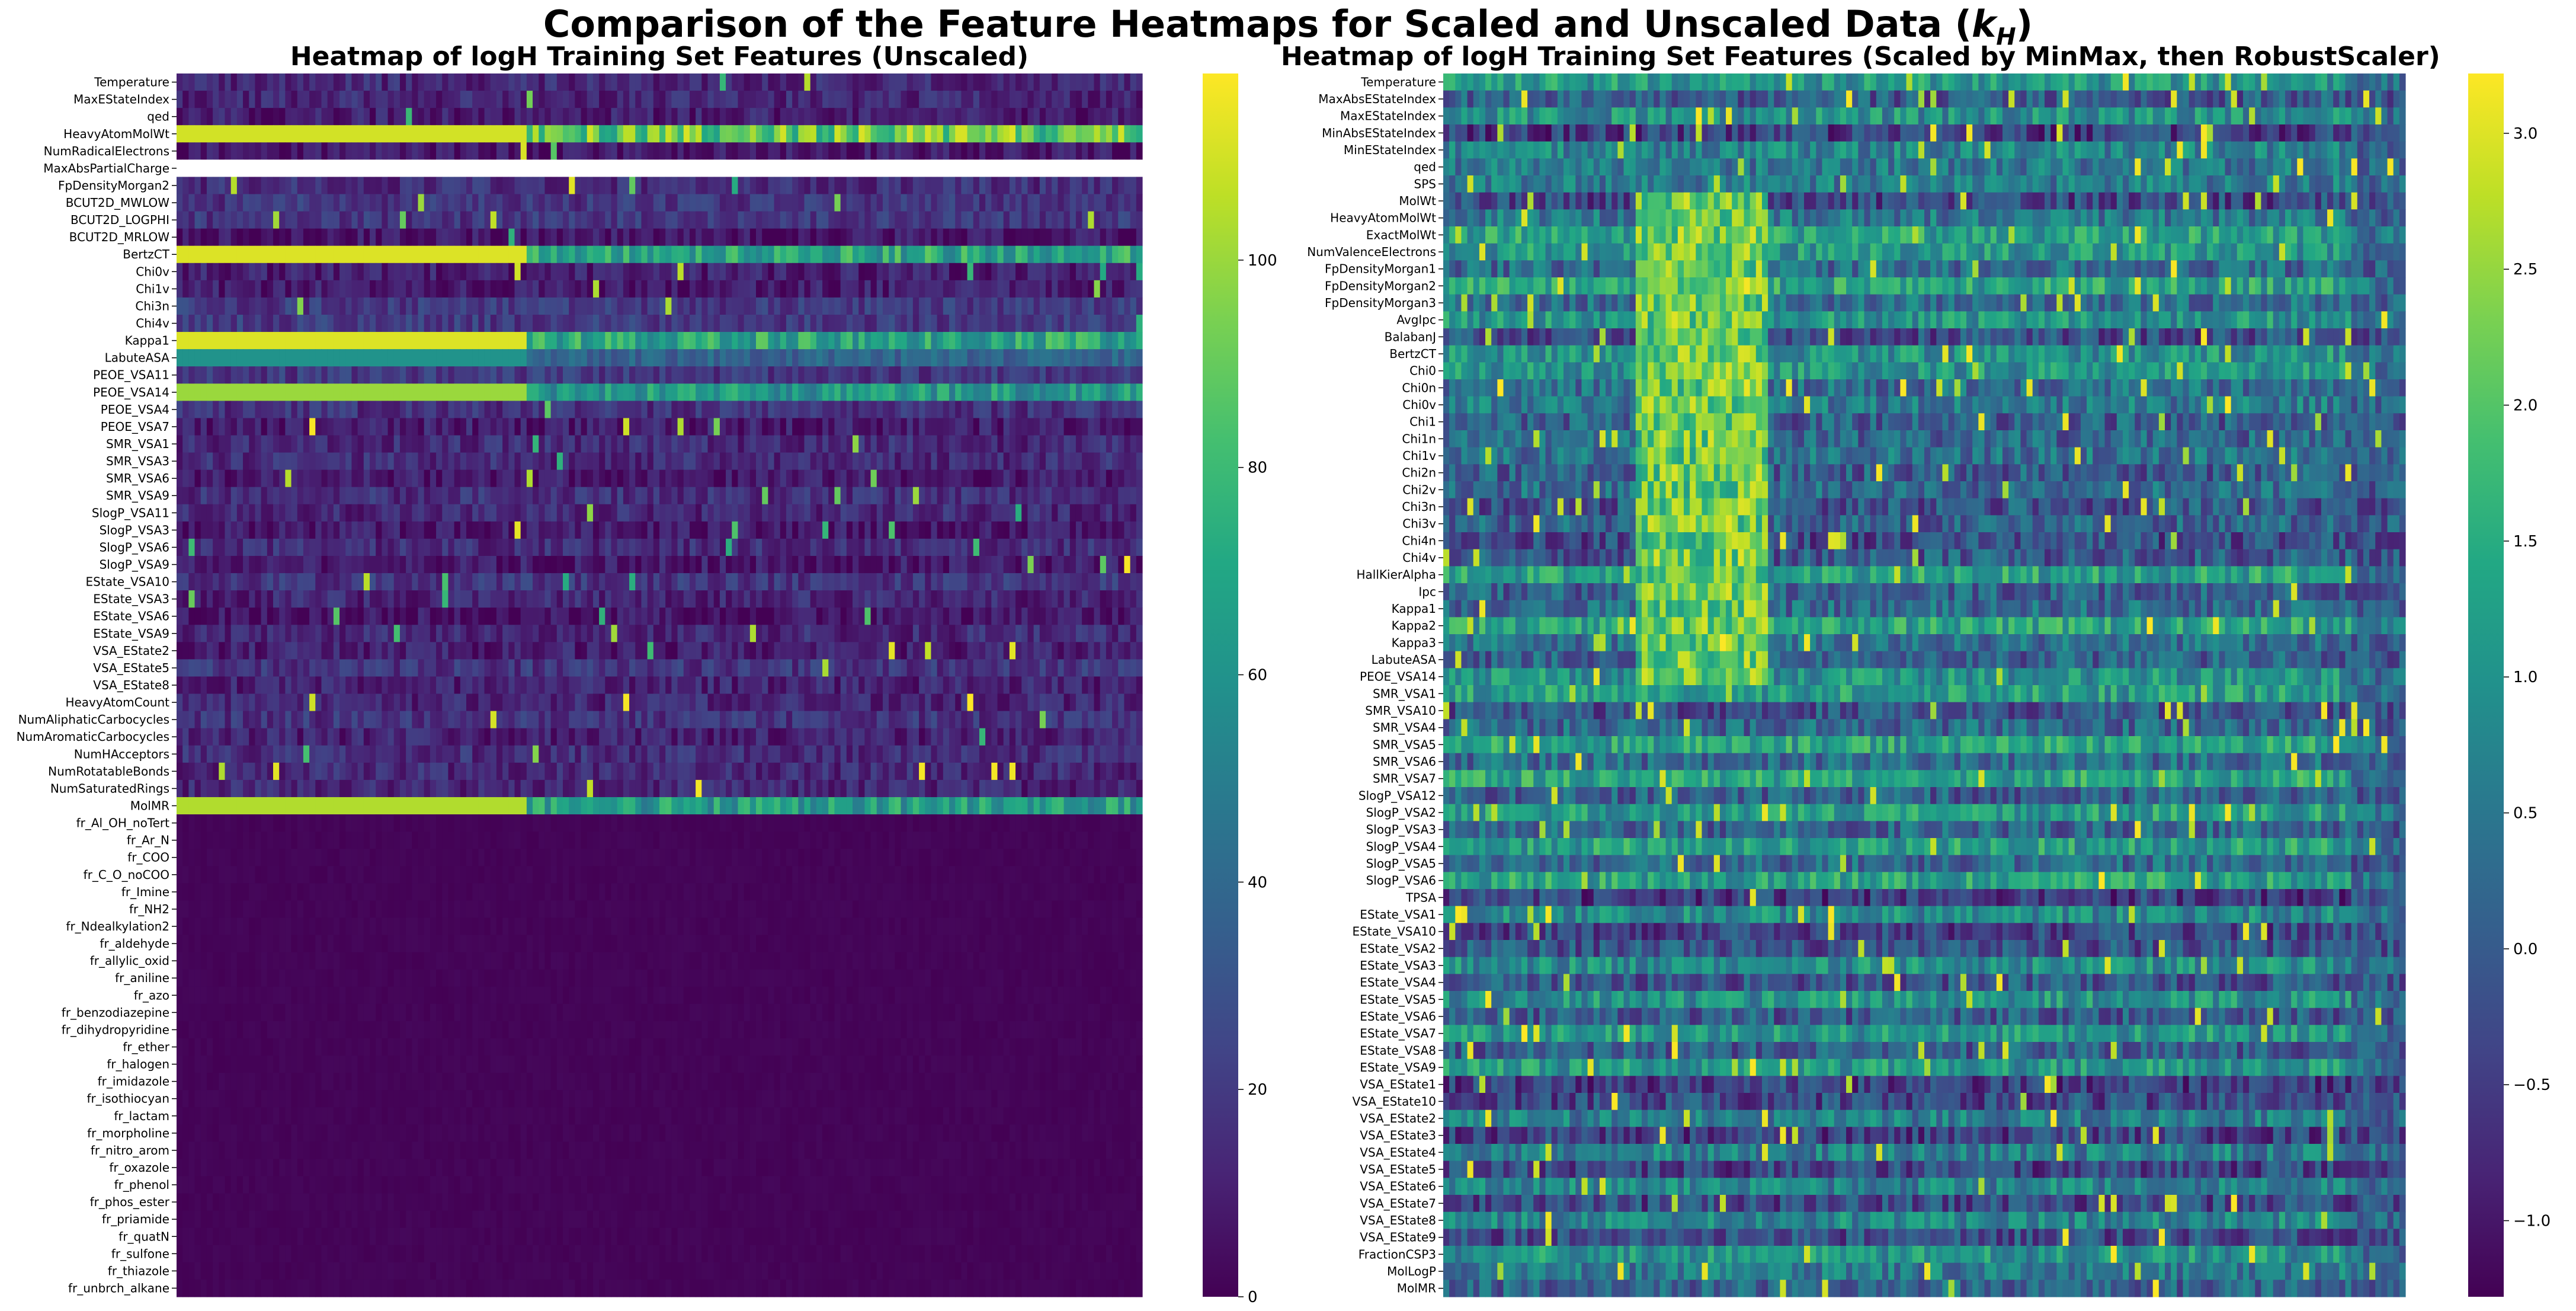  Describe the element at coordinates (135, 427) in the screenshot. I see `y-tick-label: PEOE_VSA7` at that location.